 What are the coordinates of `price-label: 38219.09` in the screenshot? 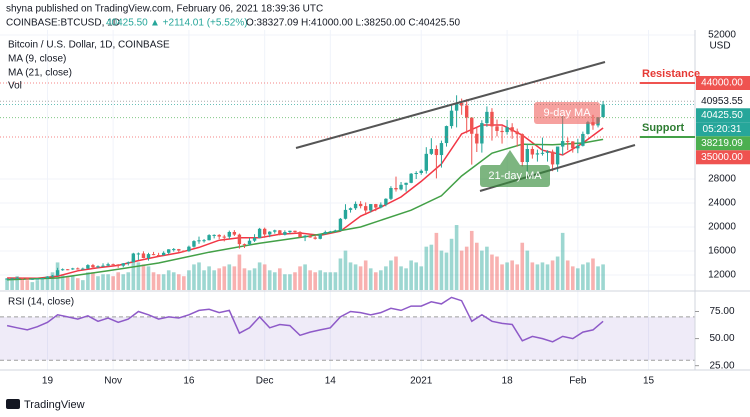 It's located at (722, 143).